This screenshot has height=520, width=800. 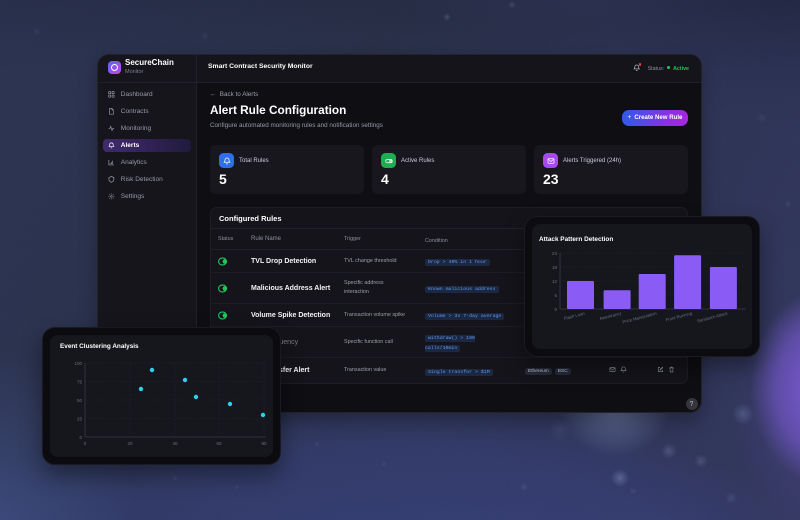 I want to click on svg-text: 24, so click(x=555, y=253).